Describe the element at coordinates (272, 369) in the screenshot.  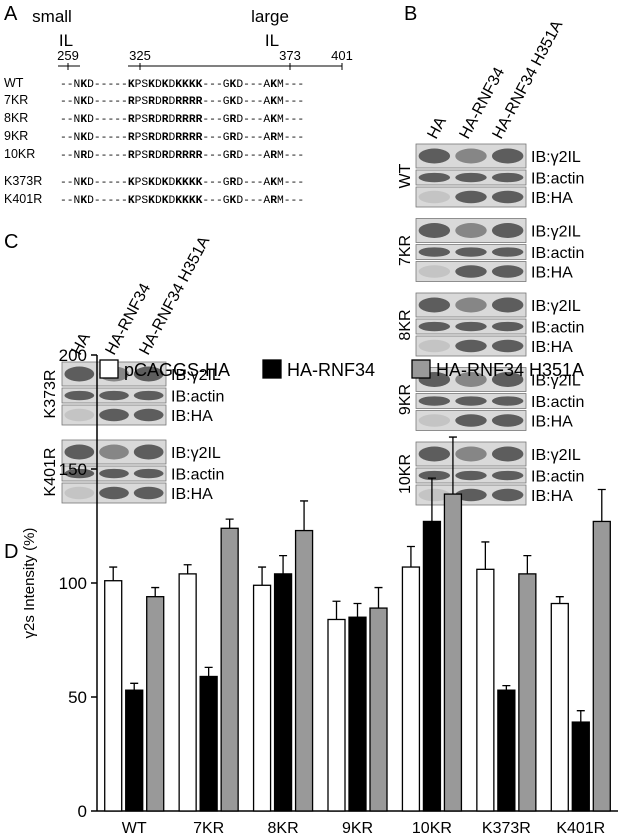
I see `legend-swatch` at that location.